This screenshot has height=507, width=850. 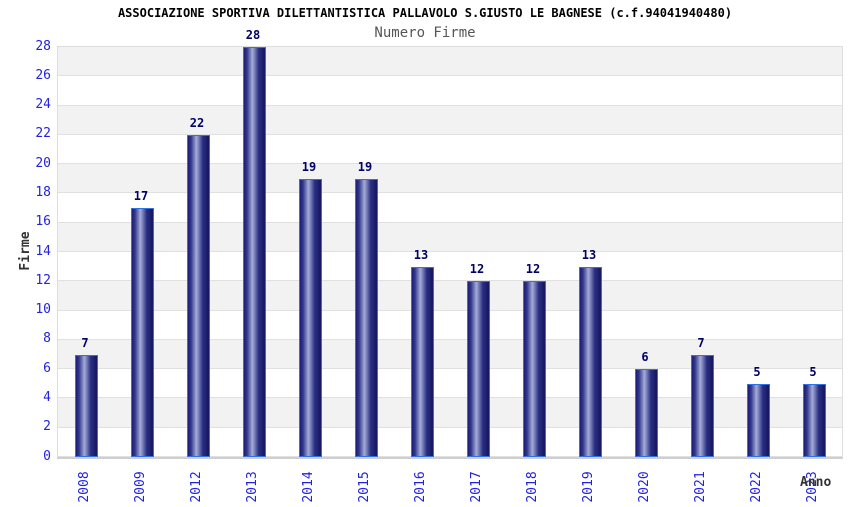 I want to click on y-tick-label: 10, so click(x=43, y=310).